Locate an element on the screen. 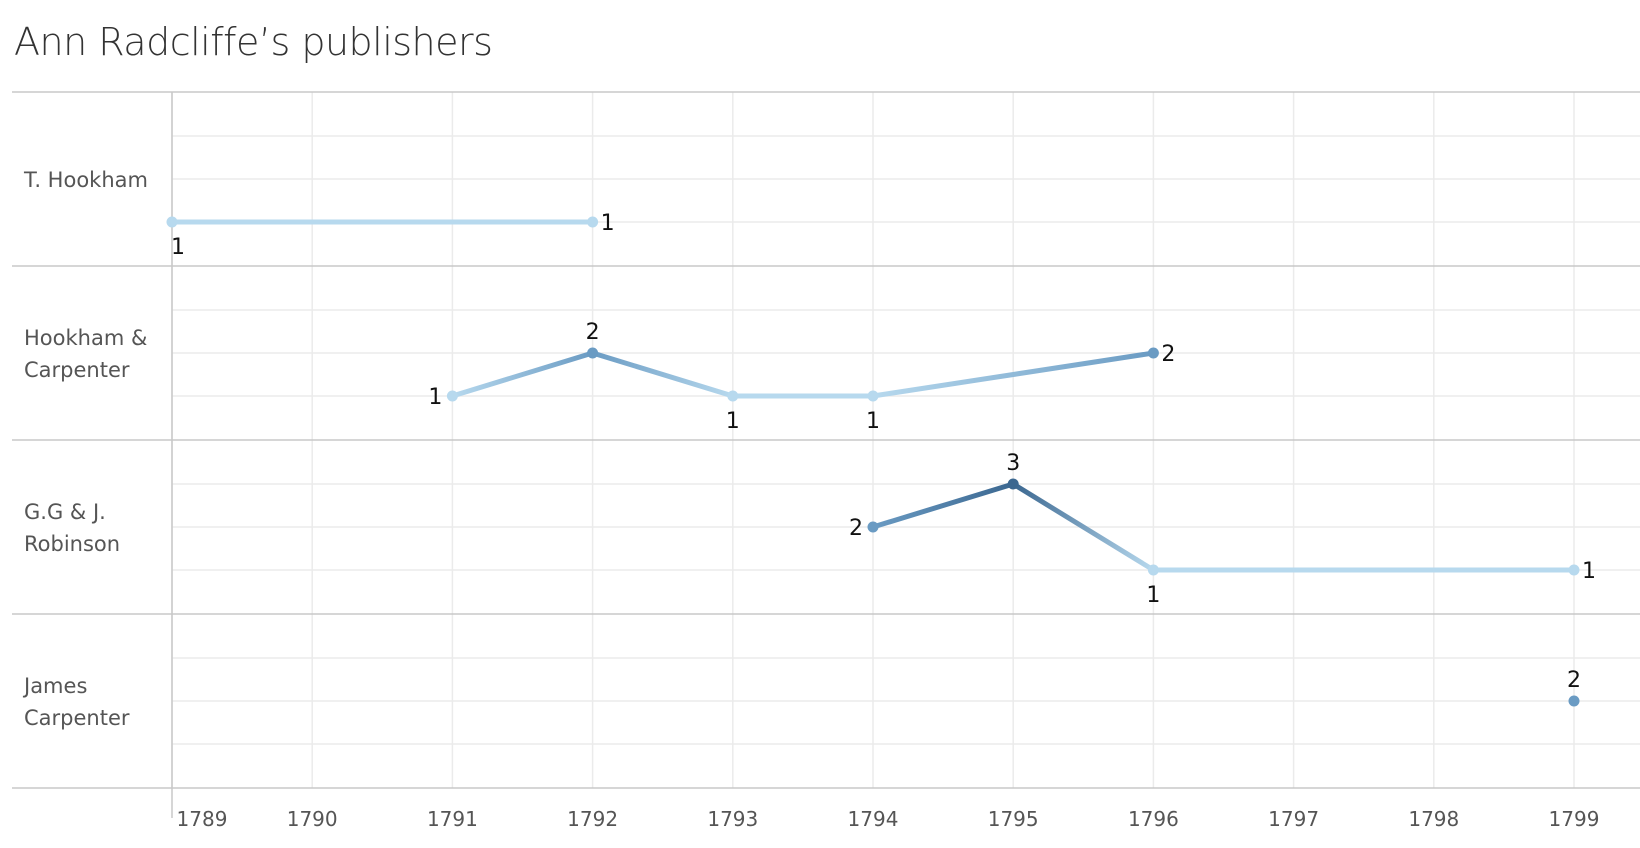  x-tick-label: 1791 is located at coordinates (452, 819).